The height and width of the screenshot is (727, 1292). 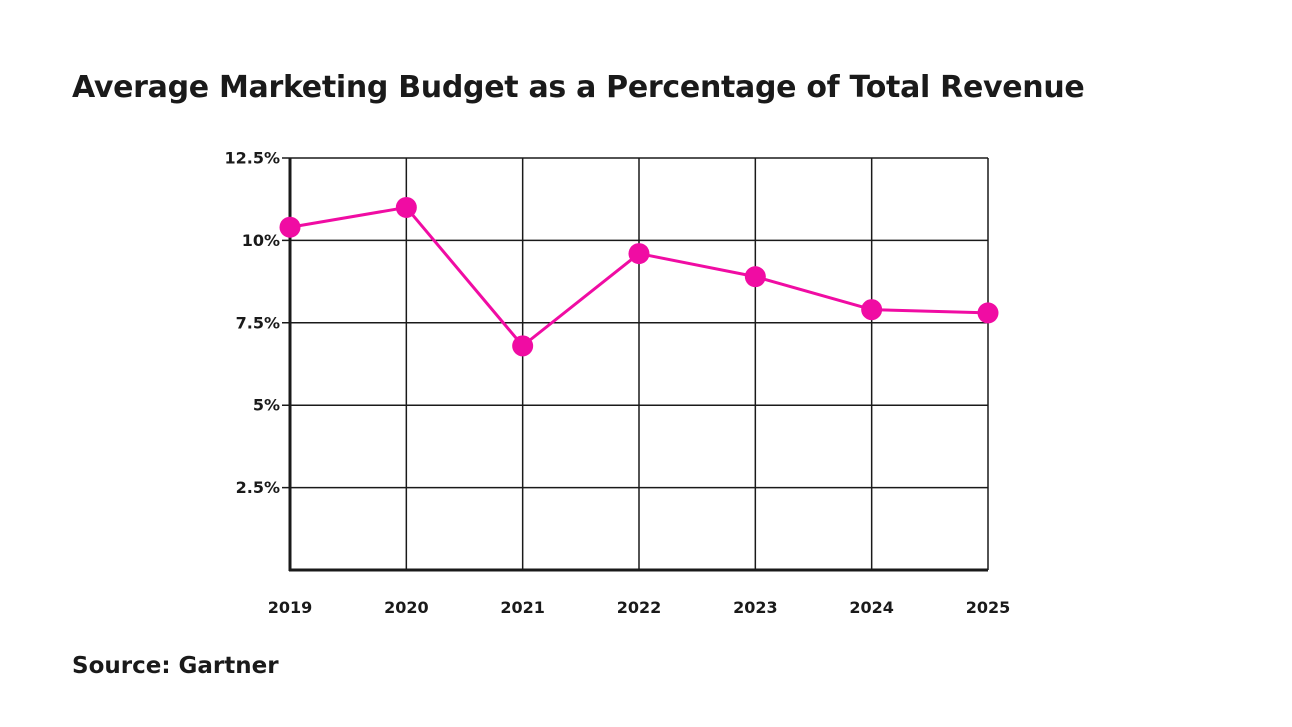 What do you see at coordinates (871, 607) in the screenshot?
I see `x-tick-label: 2024` at bounding box center [871, 607].